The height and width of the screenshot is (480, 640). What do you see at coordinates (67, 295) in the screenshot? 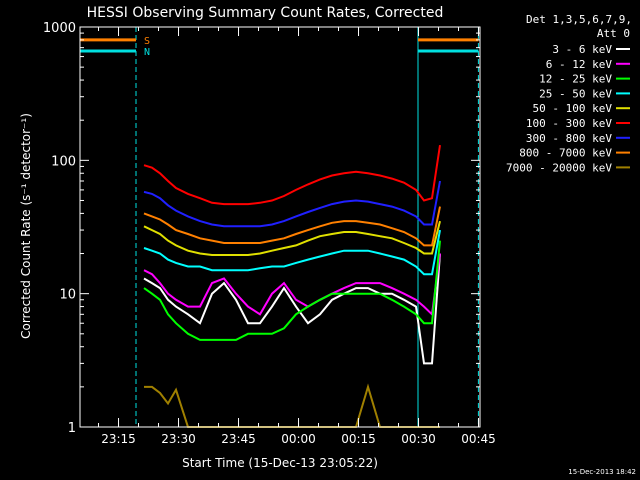
I see `y-tick-label: 10` at bounding box center [67, 295].